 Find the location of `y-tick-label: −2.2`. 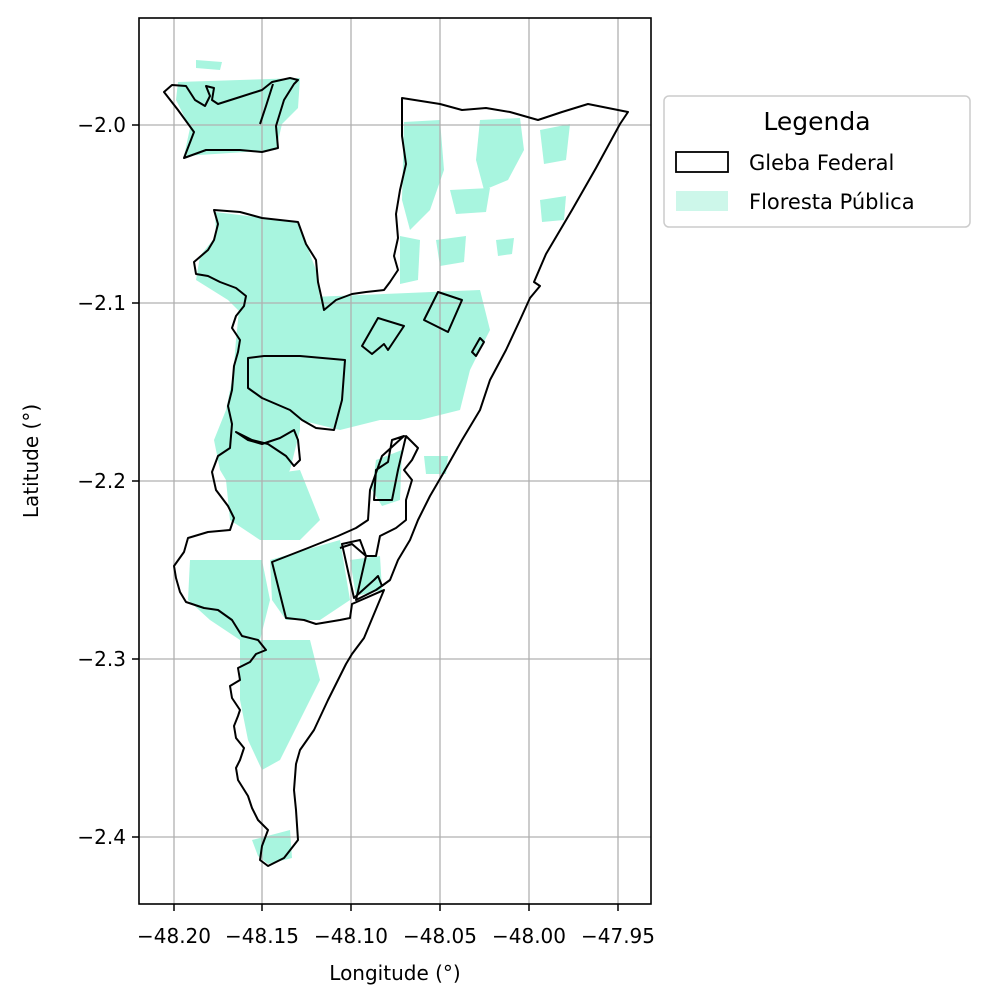

y-tick-label: −2.2 is located at coordinates (101, 481).